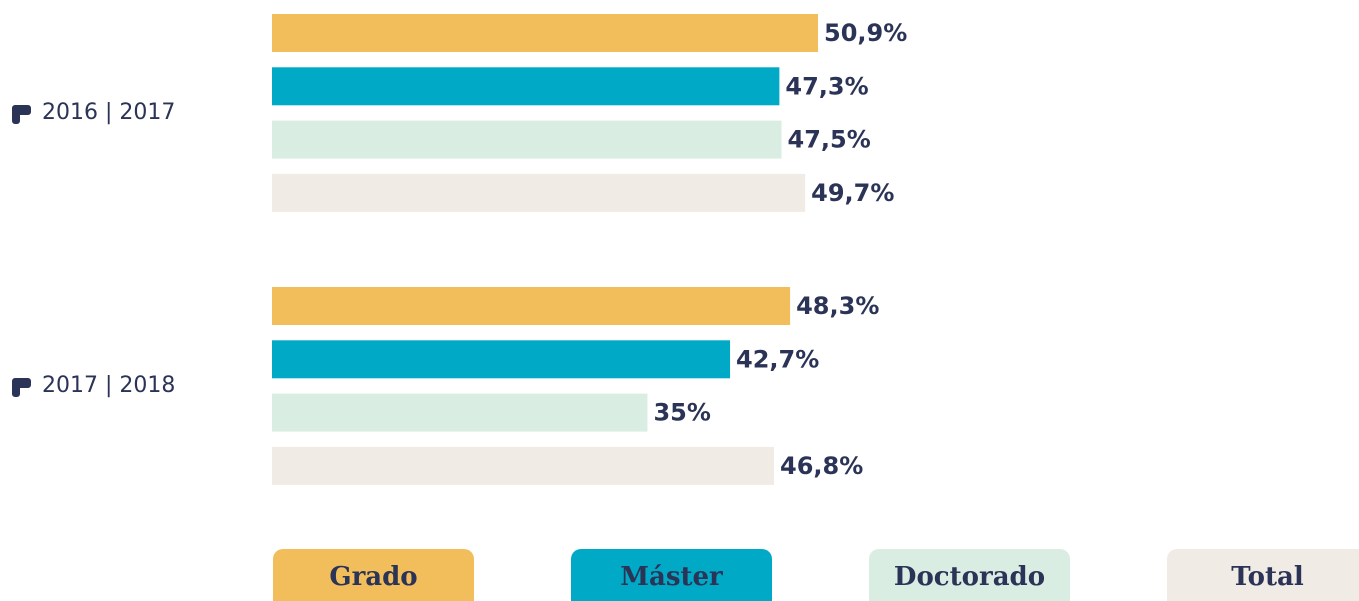  Describe the element at coordinates (829, 140) in the screenshot. I see `value-label: 47,5%` at that location.